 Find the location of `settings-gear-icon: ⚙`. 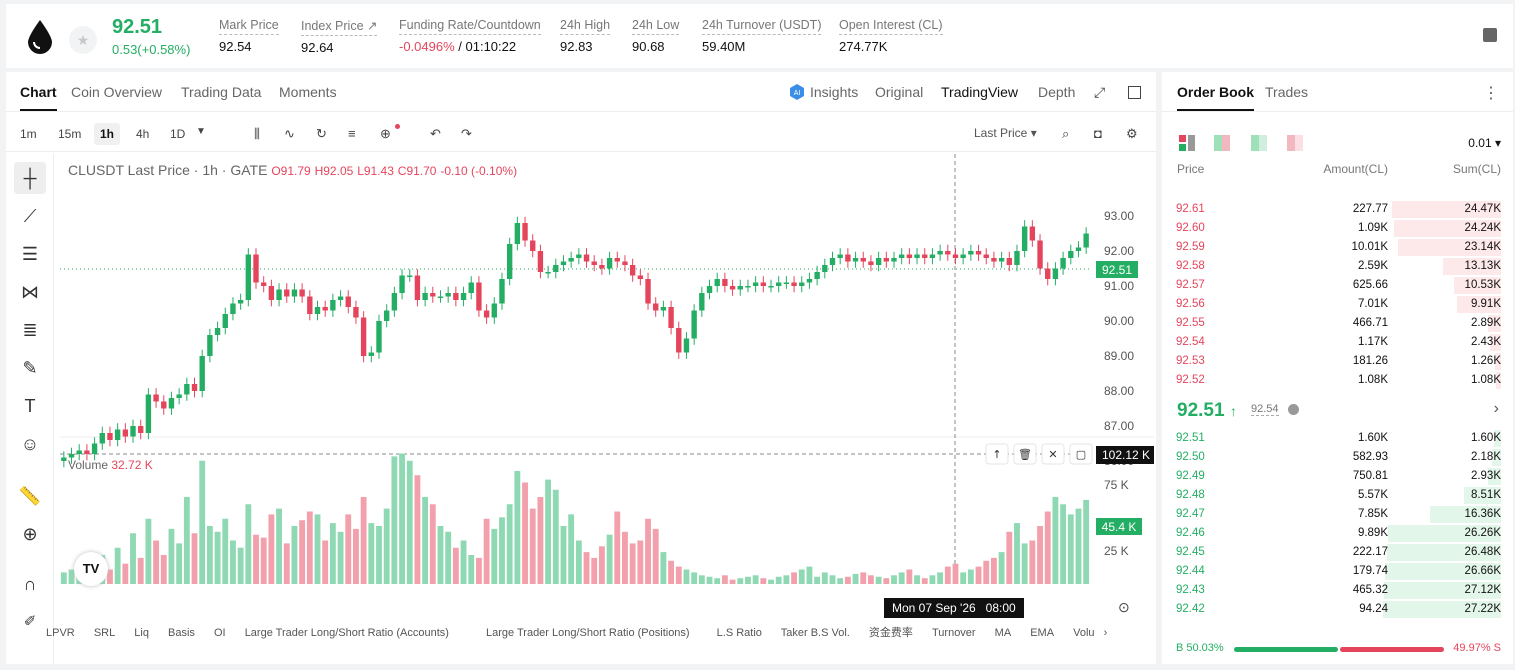

settings-gear-icon: ⚙ is located at coordinates (1132, 133).